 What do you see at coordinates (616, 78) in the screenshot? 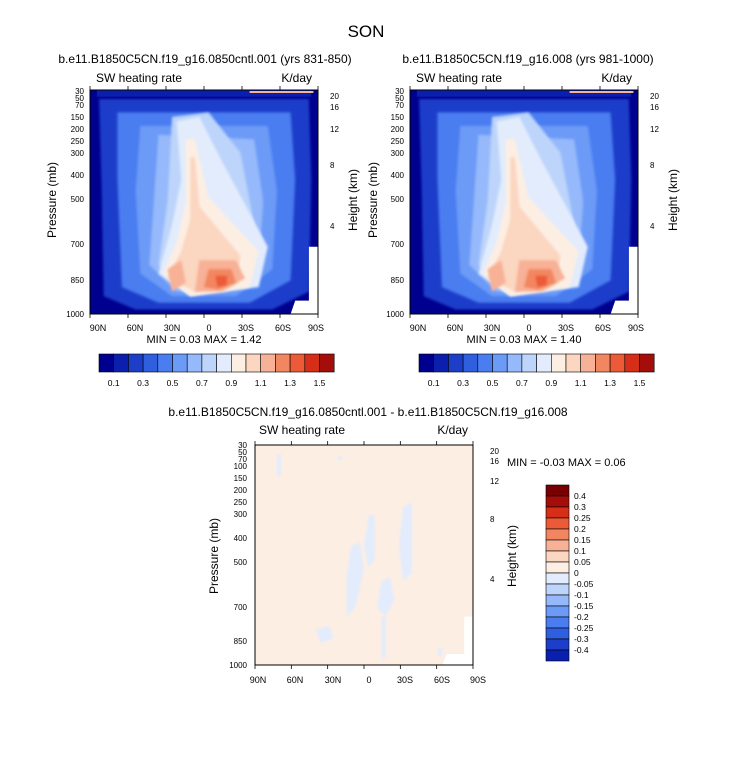
I see `panel-2-units: K/day` at bounding box center [616, 78].